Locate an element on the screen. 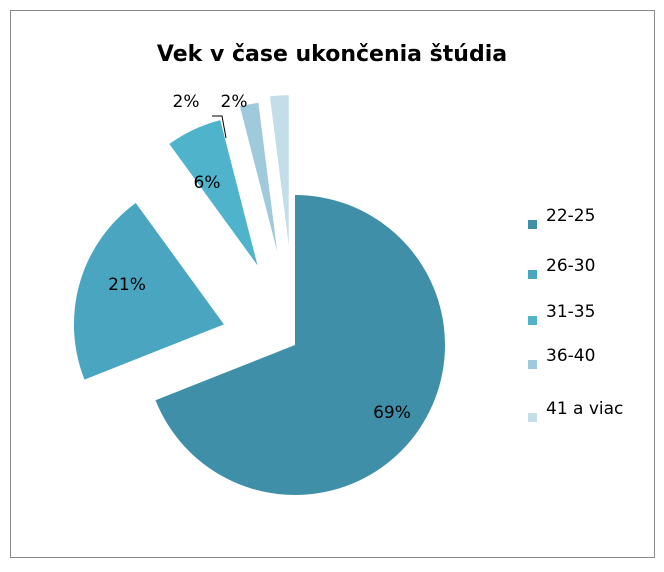 The image size is (664, 572). legend-label: 41 a viac is located at coordinates (584, 409).